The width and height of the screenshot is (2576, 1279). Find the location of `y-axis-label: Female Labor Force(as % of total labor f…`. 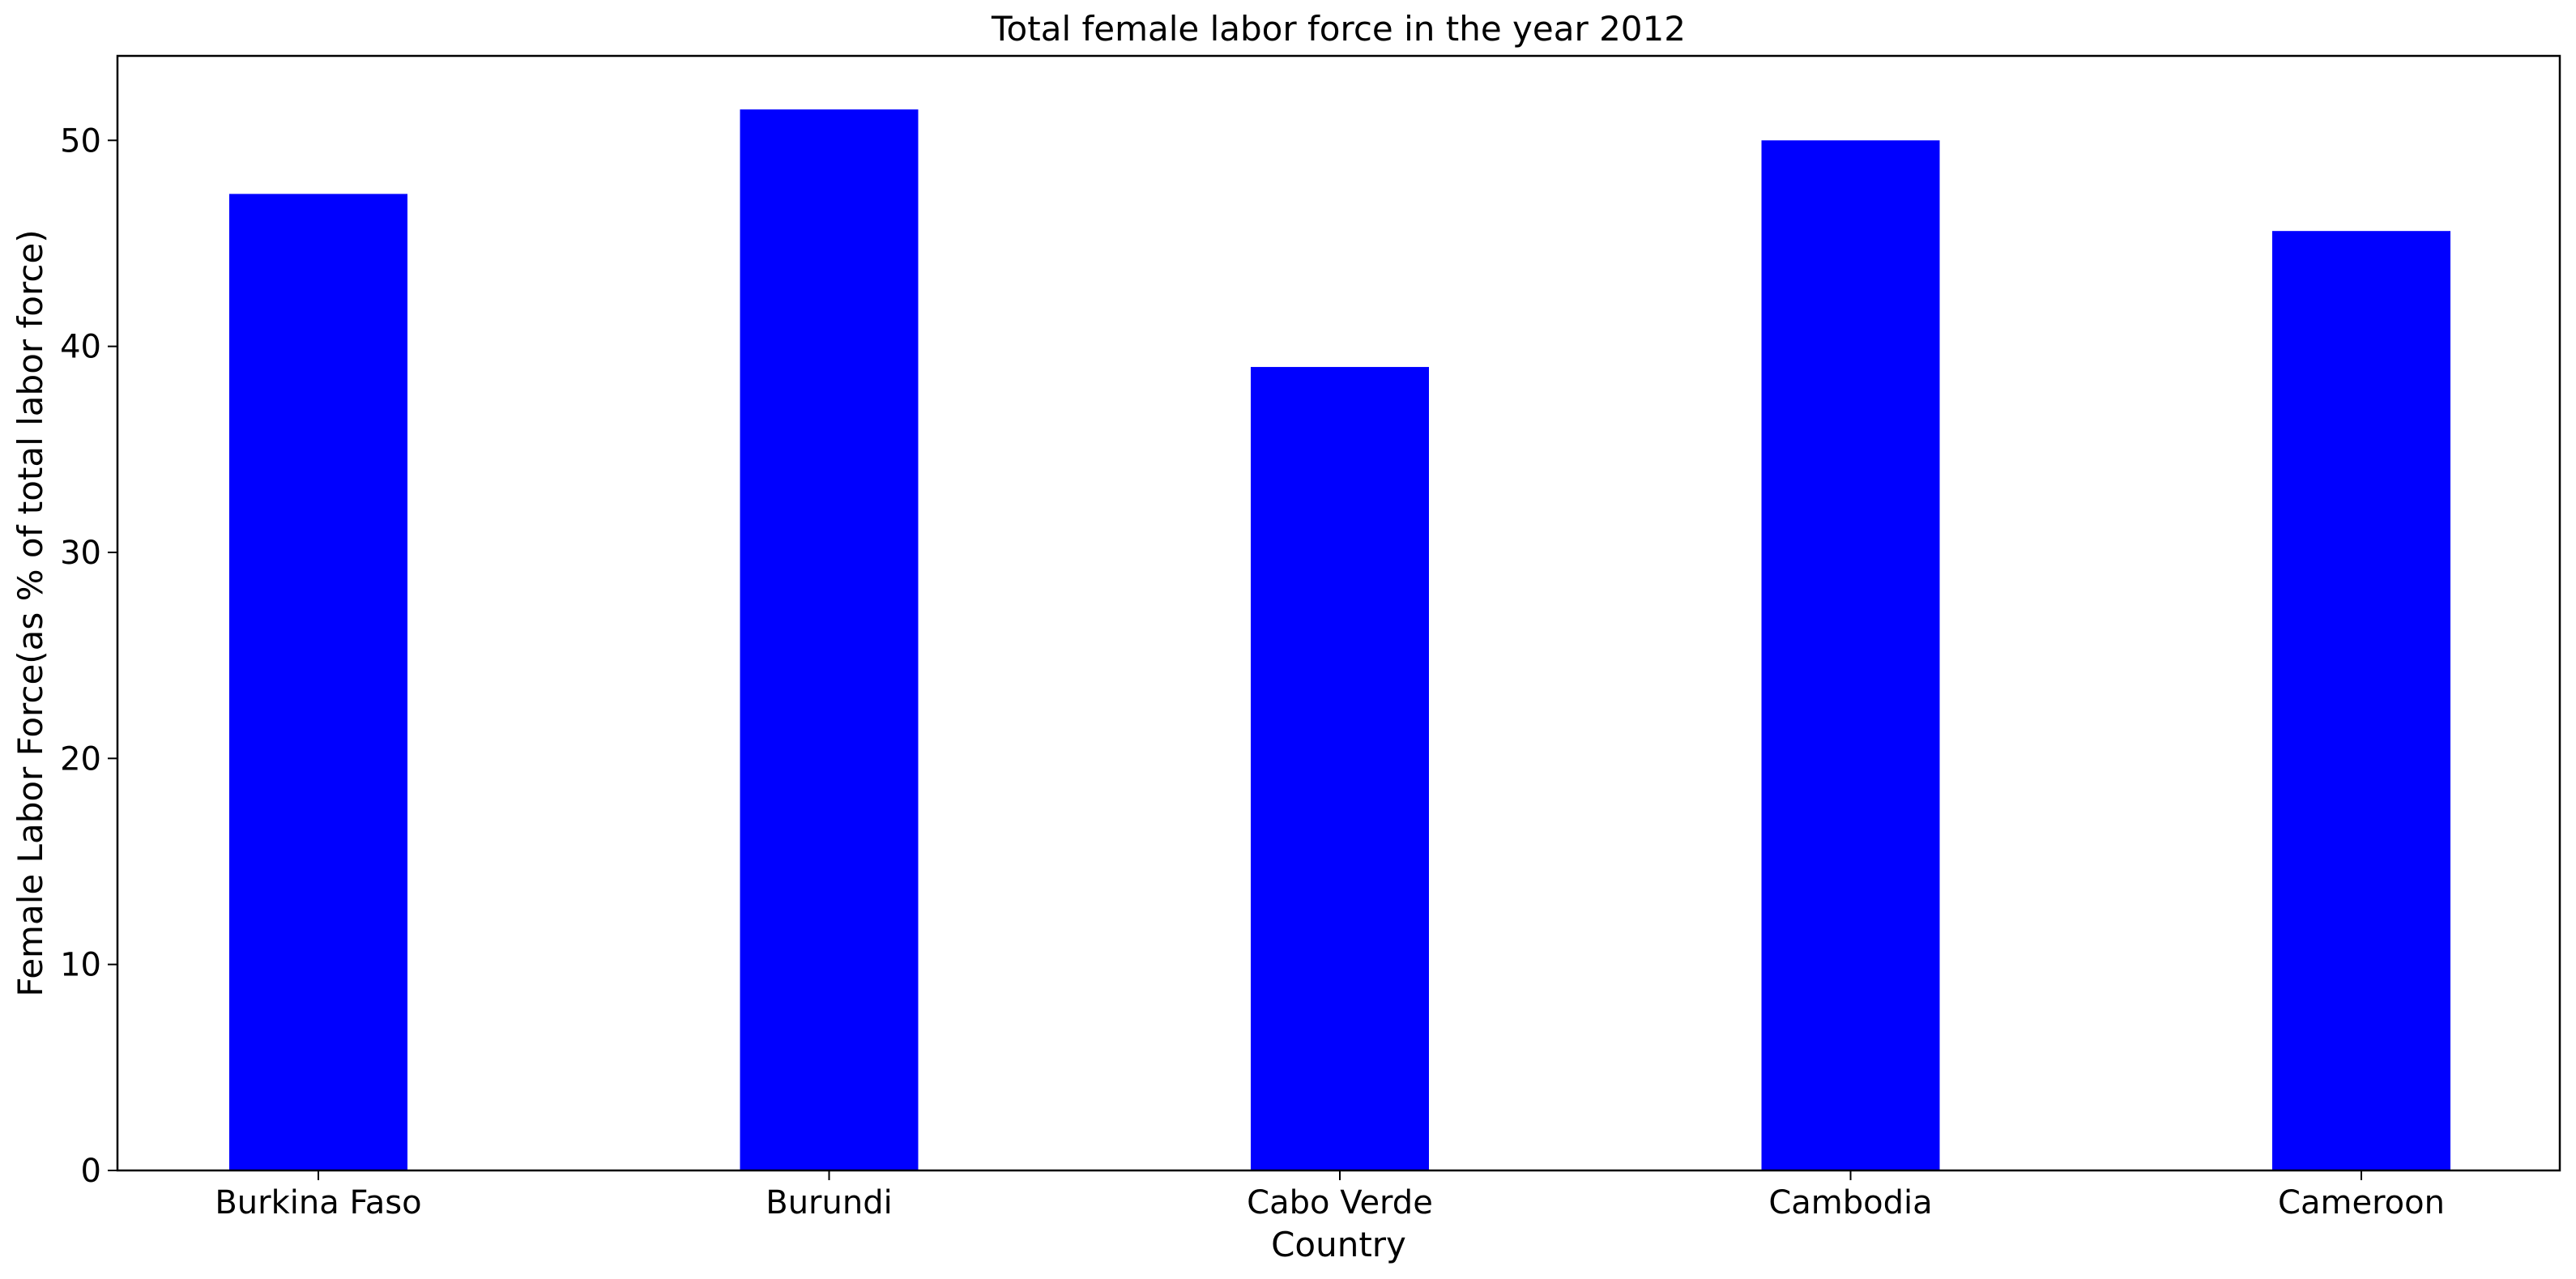

y-axis-label: Female Labor Force(as % of total labor f… is located at coordinates (31, 612).